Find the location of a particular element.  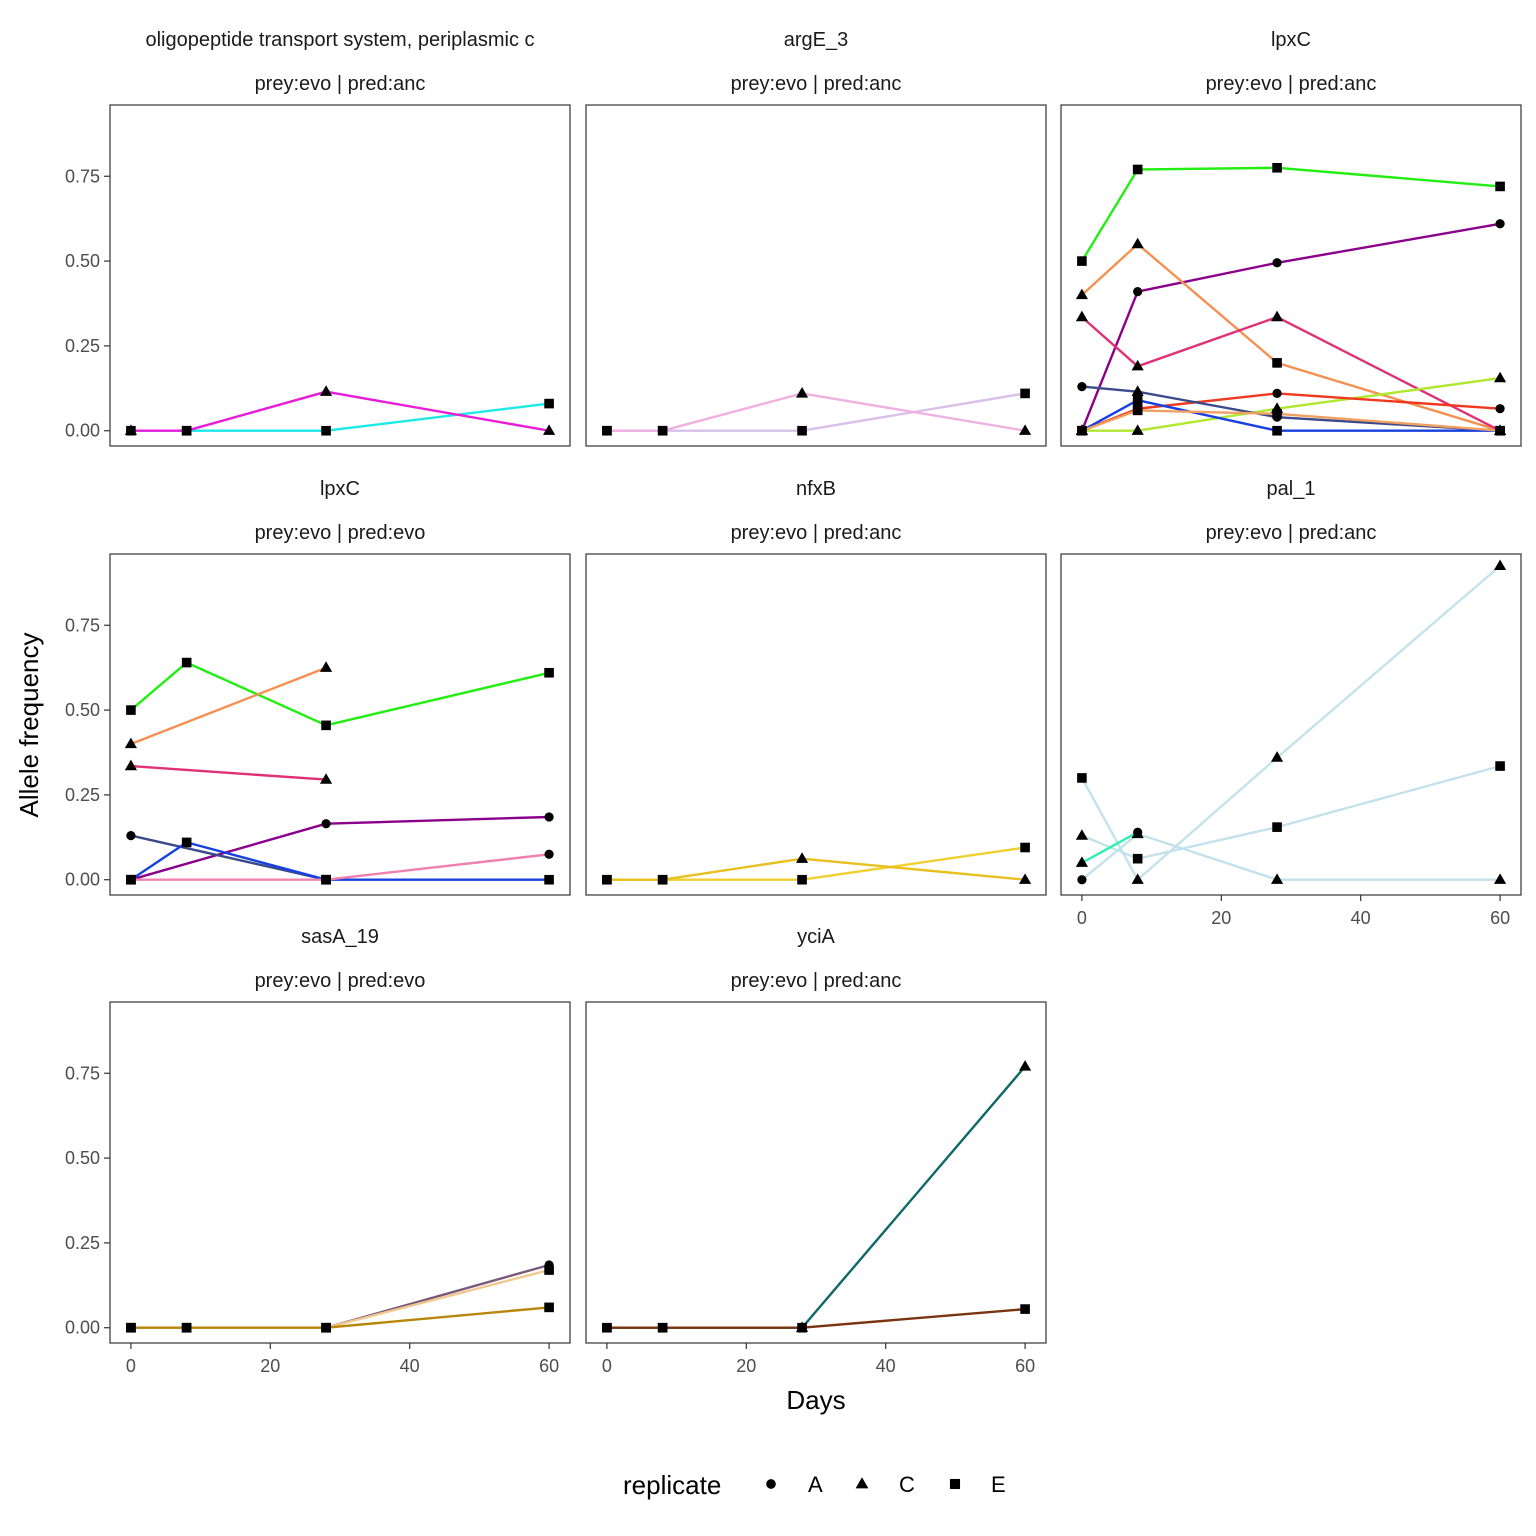

legend-label: A is located at coordinates (815, 1484).